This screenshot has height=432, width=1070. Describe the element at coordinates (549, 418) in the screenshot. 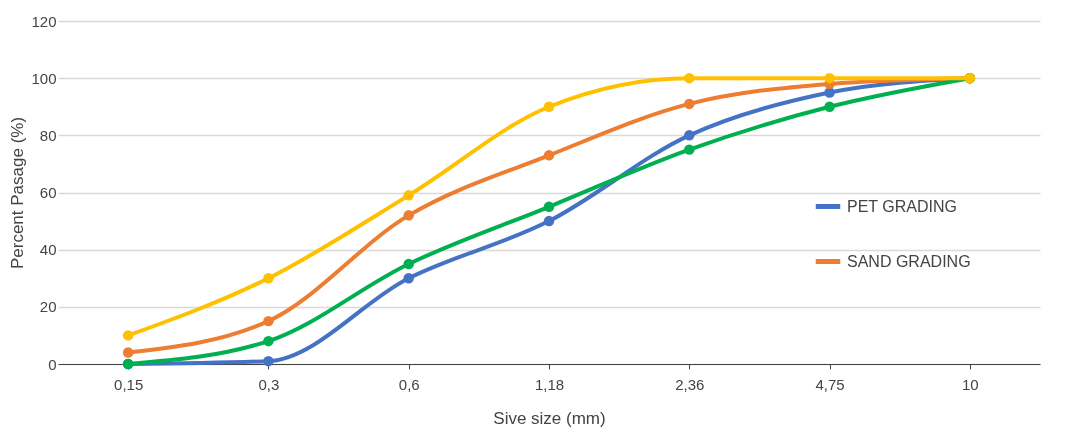

I see `x-axis-title: Sive size (mm)` at that location.